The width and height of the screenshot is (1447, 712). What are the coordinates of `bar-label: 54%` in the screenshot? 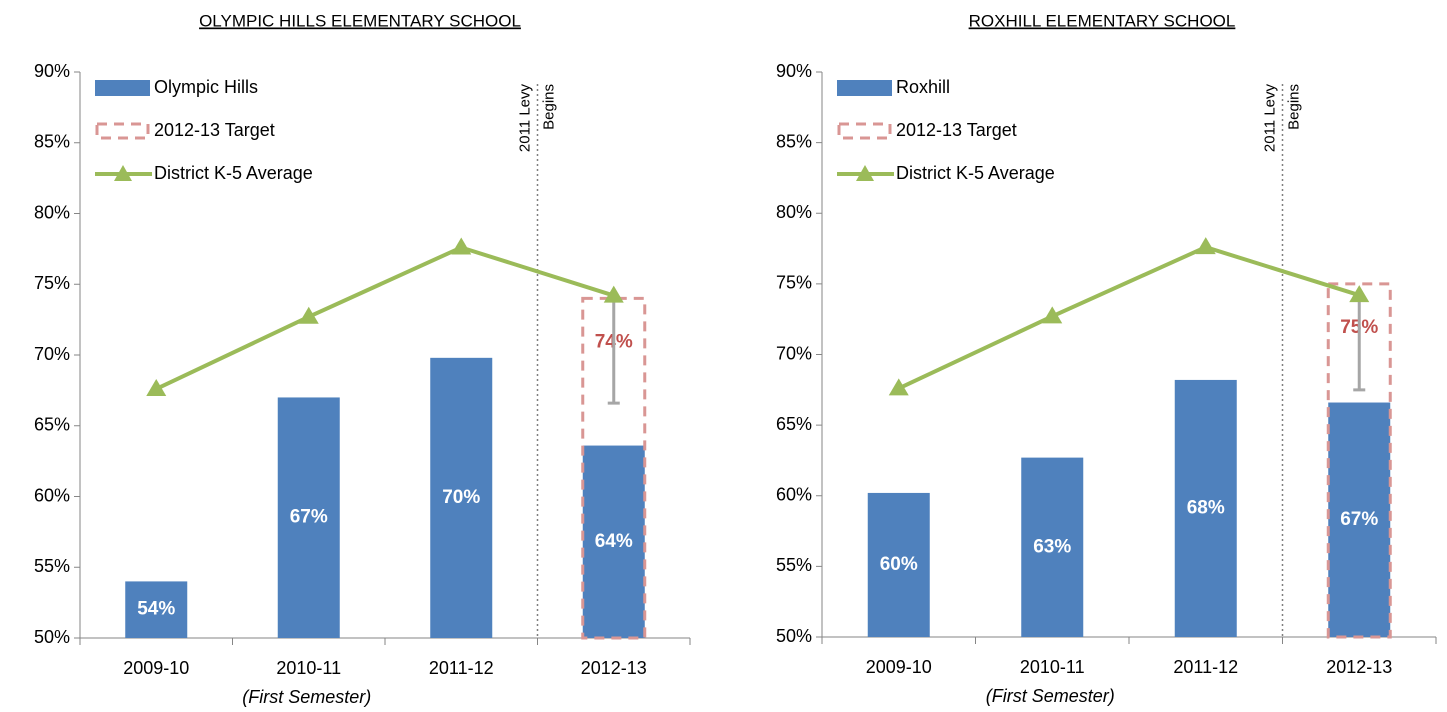 It's located at (156, 609).